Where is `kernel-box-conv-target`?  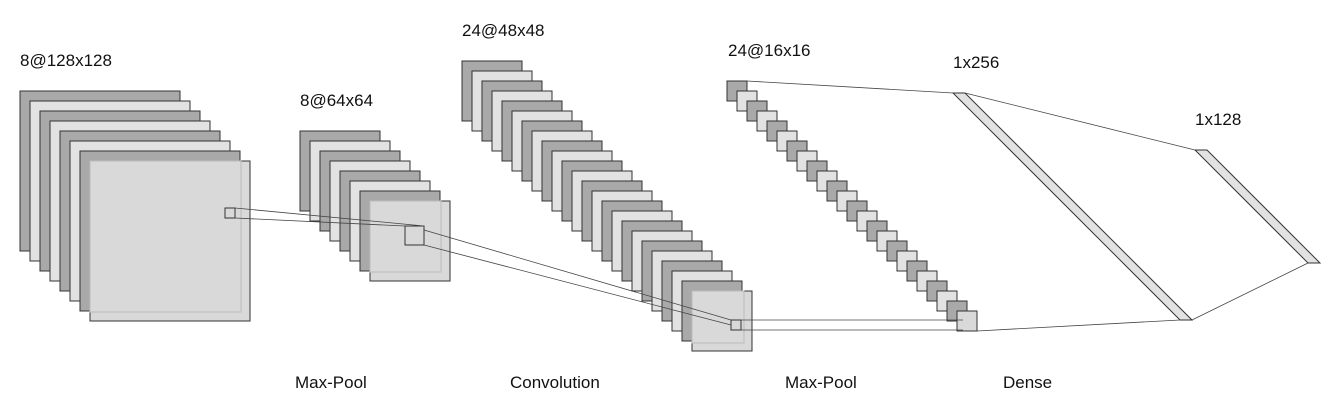
kernel-box-conv-target is located at coordinates (736, 325).